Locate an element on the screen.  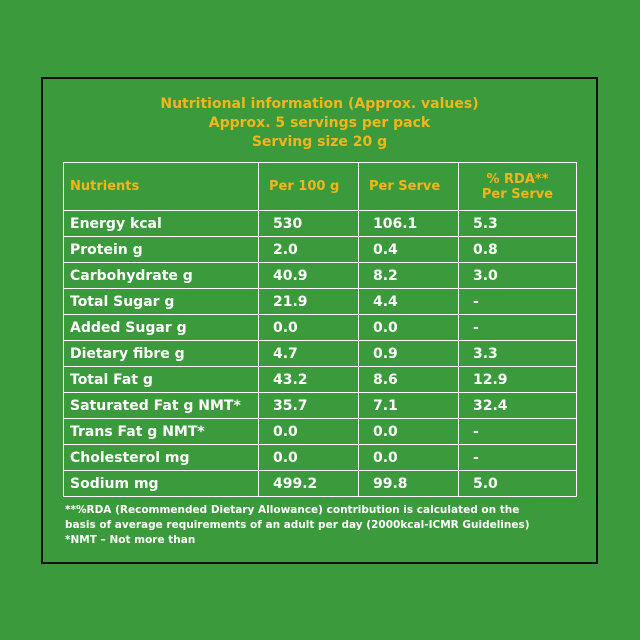
table-row: Protein g 2.0 0.4 0.8 is located at coordinates (320, 249).